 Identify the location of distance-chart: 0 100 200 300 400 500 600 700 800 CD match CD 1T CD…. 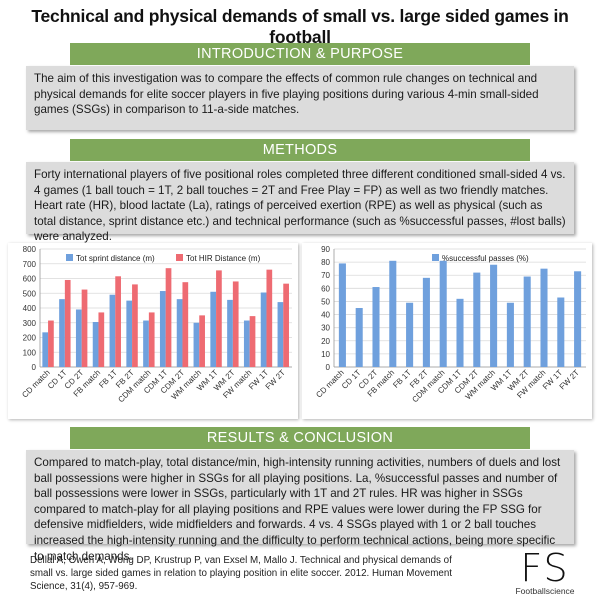
(153, 331).